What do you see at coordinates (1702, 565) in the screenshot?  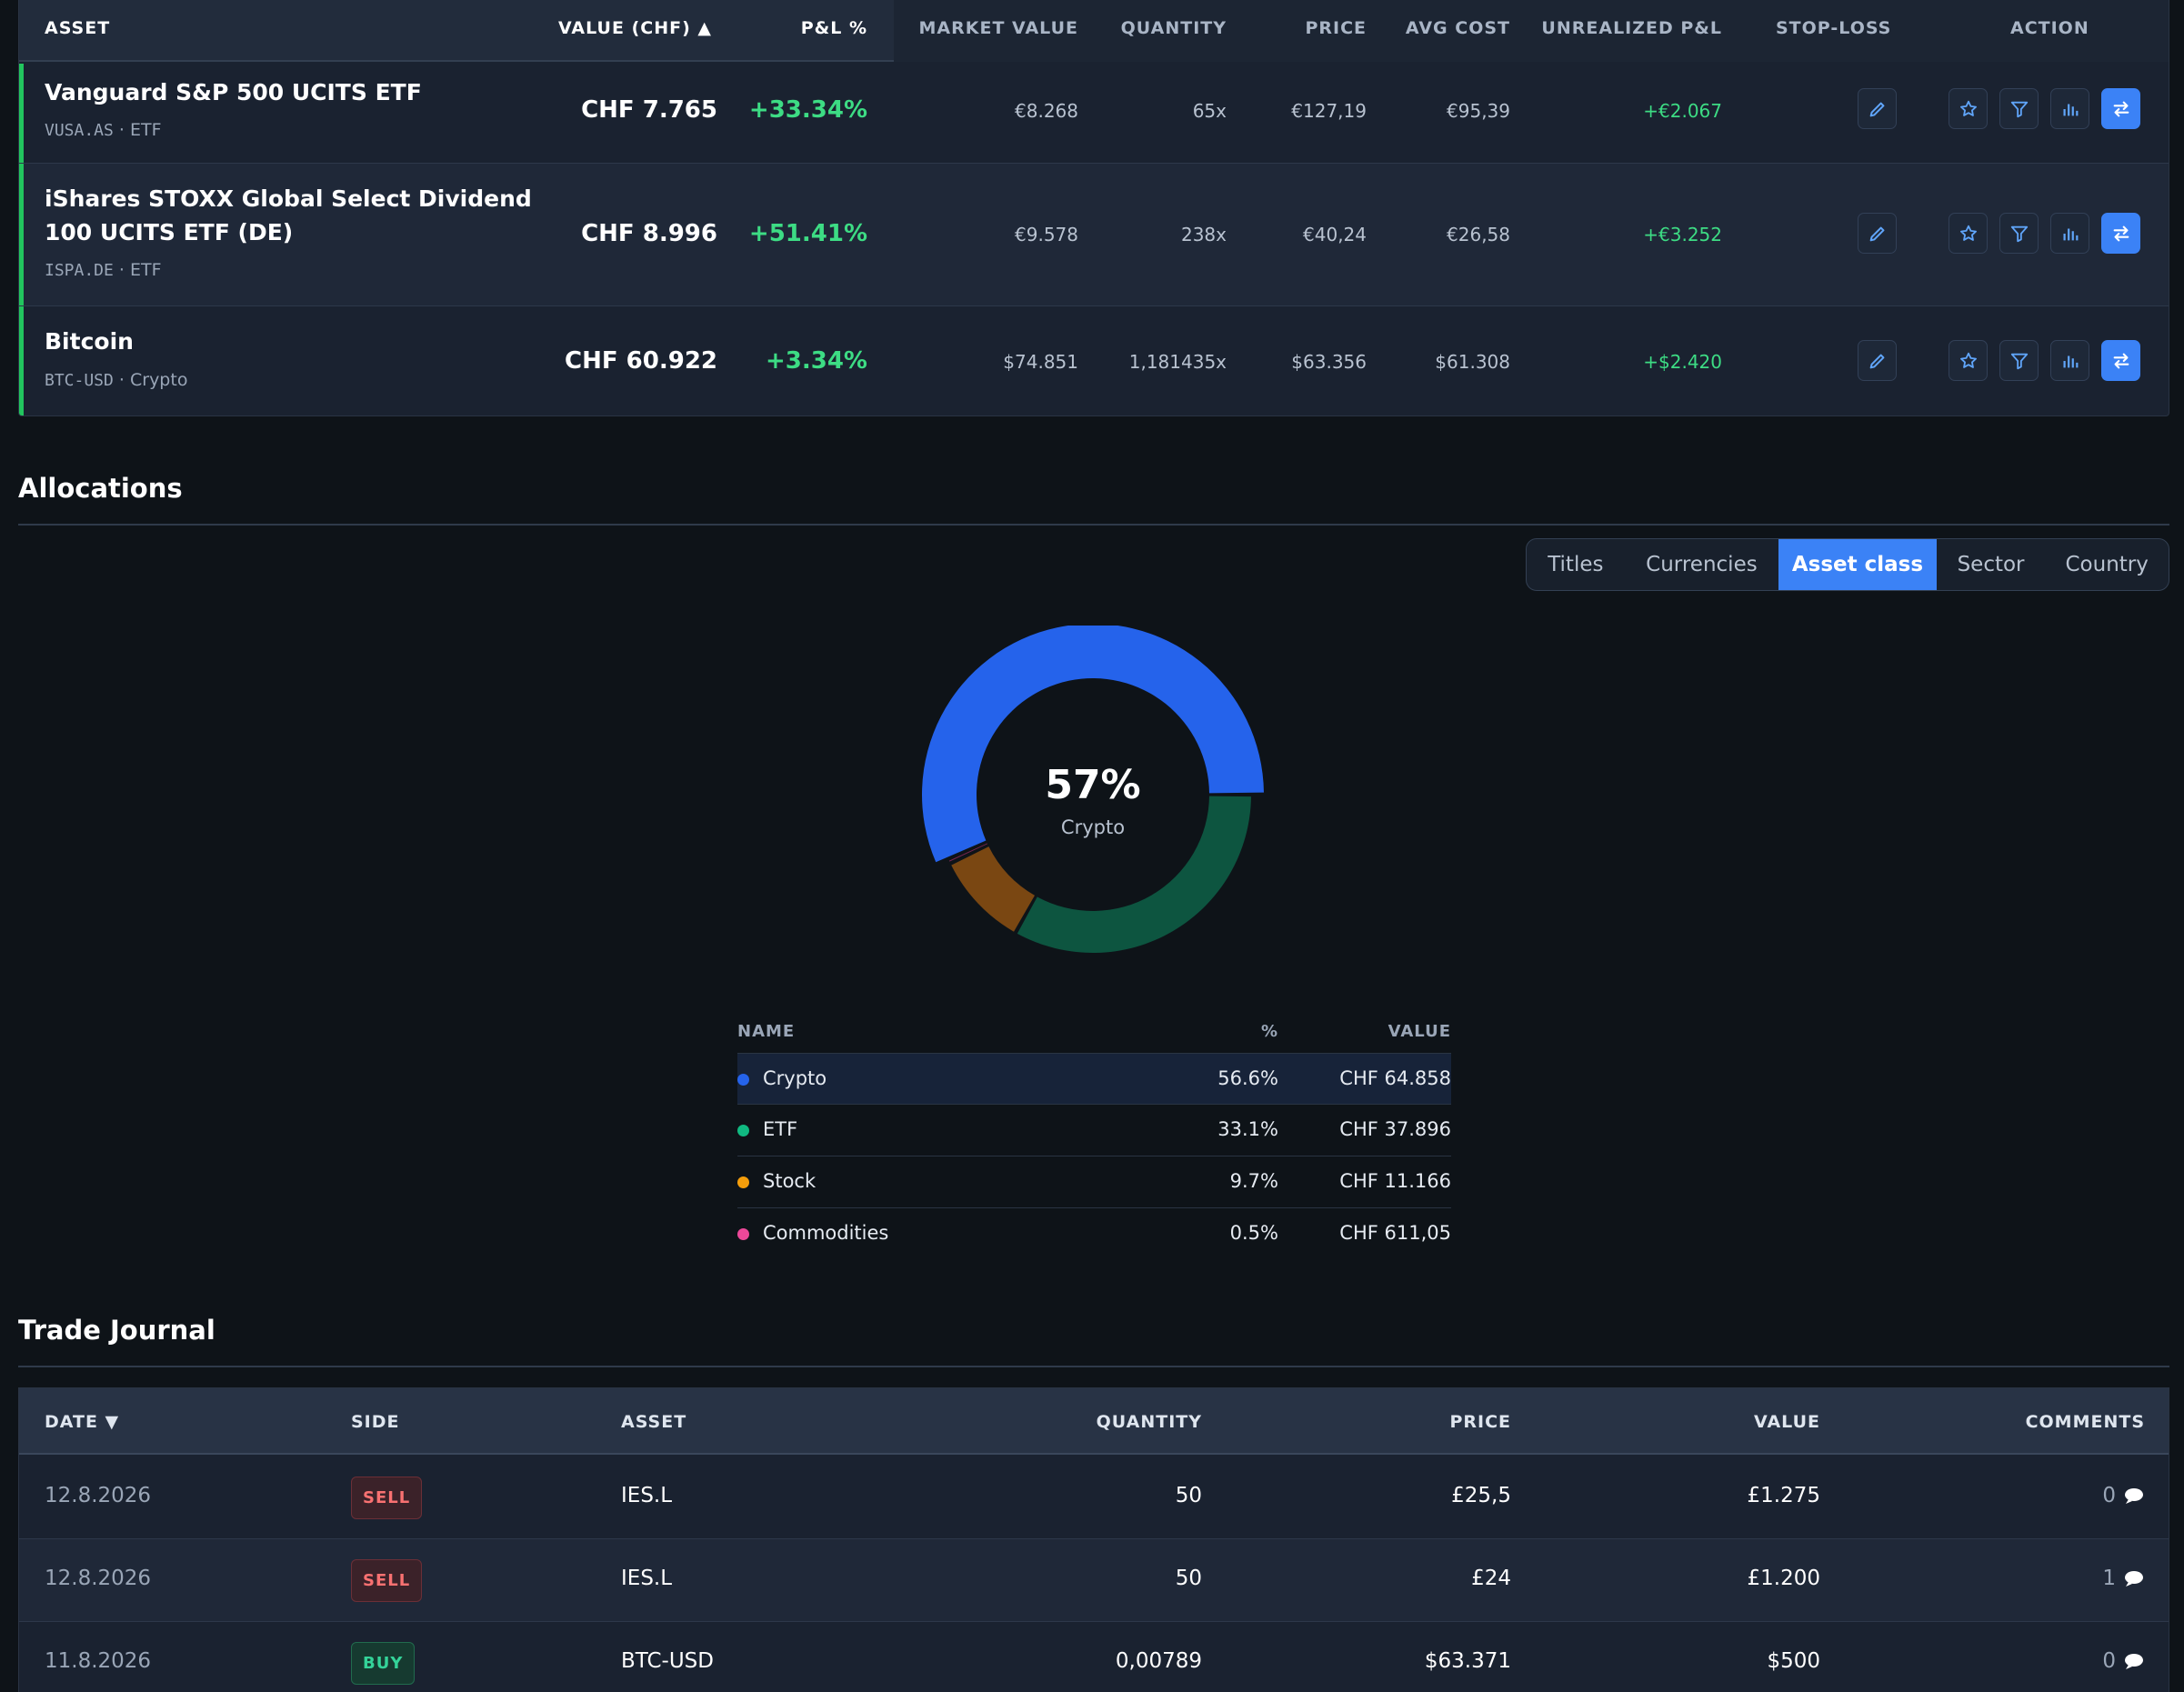 I see `tab-currencies: Currencies` at bounding box center [1702, 565].